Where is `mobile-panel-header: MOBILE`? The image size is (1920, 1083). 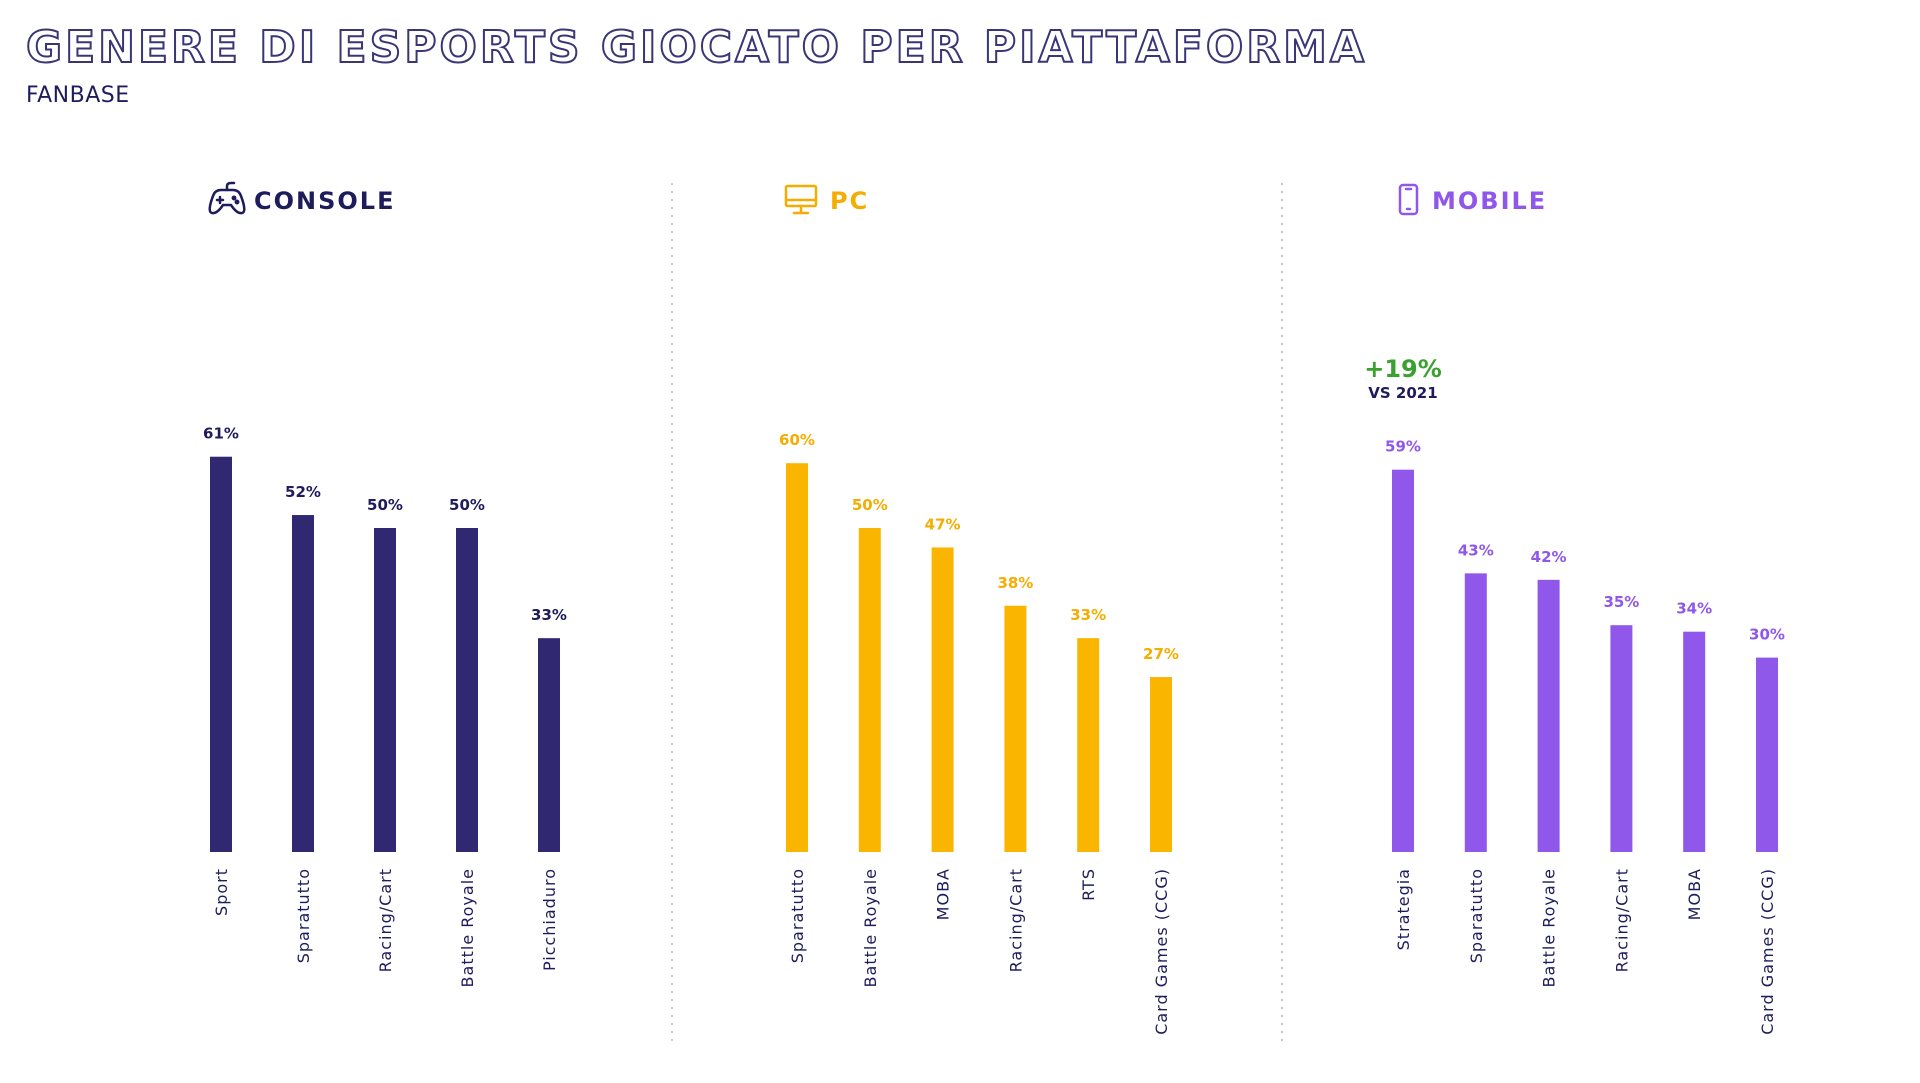 mobile-panel-header: MOBILE is located at coordinates (1472, 199).